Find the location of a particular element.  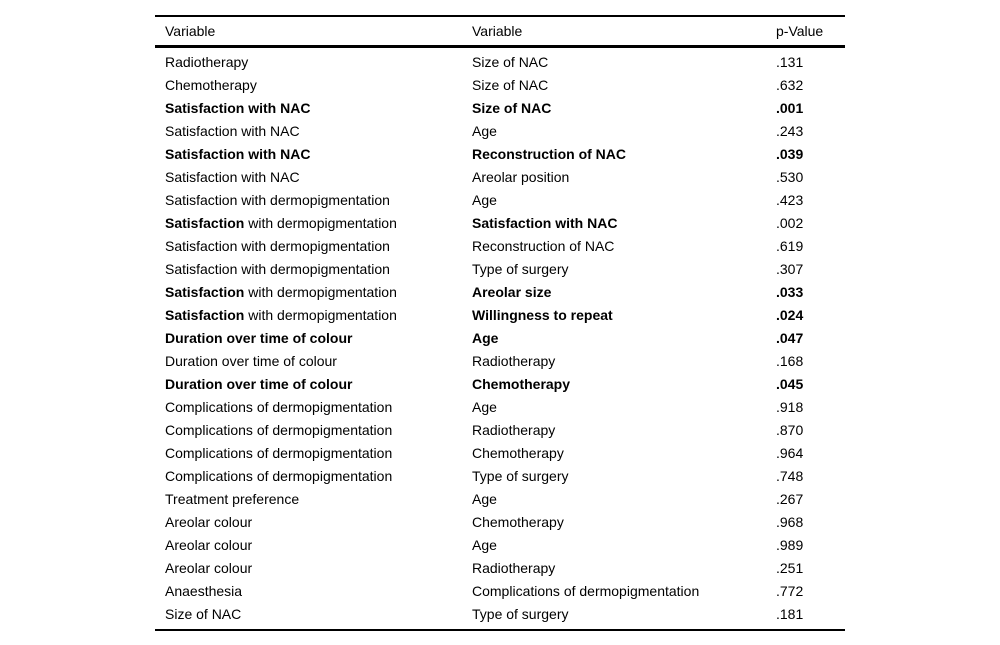

p-value-cell: .002 is located at coordinates (810, 223).